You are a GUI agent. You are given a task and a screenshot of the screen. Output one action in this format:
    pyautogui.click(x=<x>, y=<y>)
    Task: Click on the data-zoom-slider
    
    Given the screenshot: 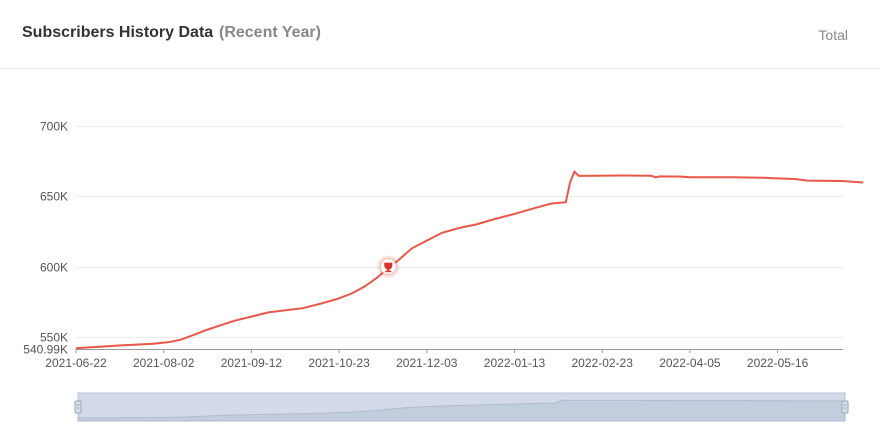 What is the action you would take?
    pyautogui.click(x=461, y=407)
    